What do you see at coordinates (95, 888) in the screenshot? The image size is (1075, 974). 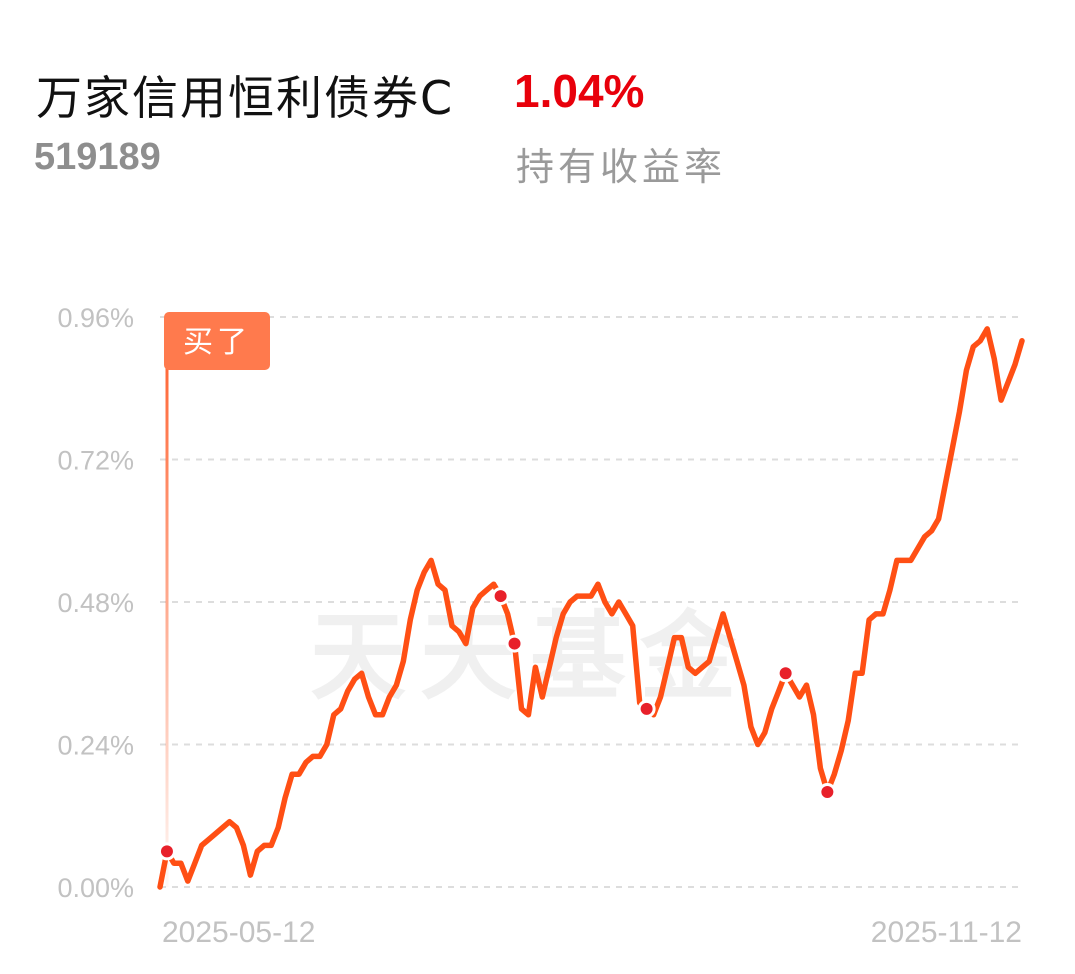 I see `y-tick-label: 0.00%` at bounding box center [95, 888].